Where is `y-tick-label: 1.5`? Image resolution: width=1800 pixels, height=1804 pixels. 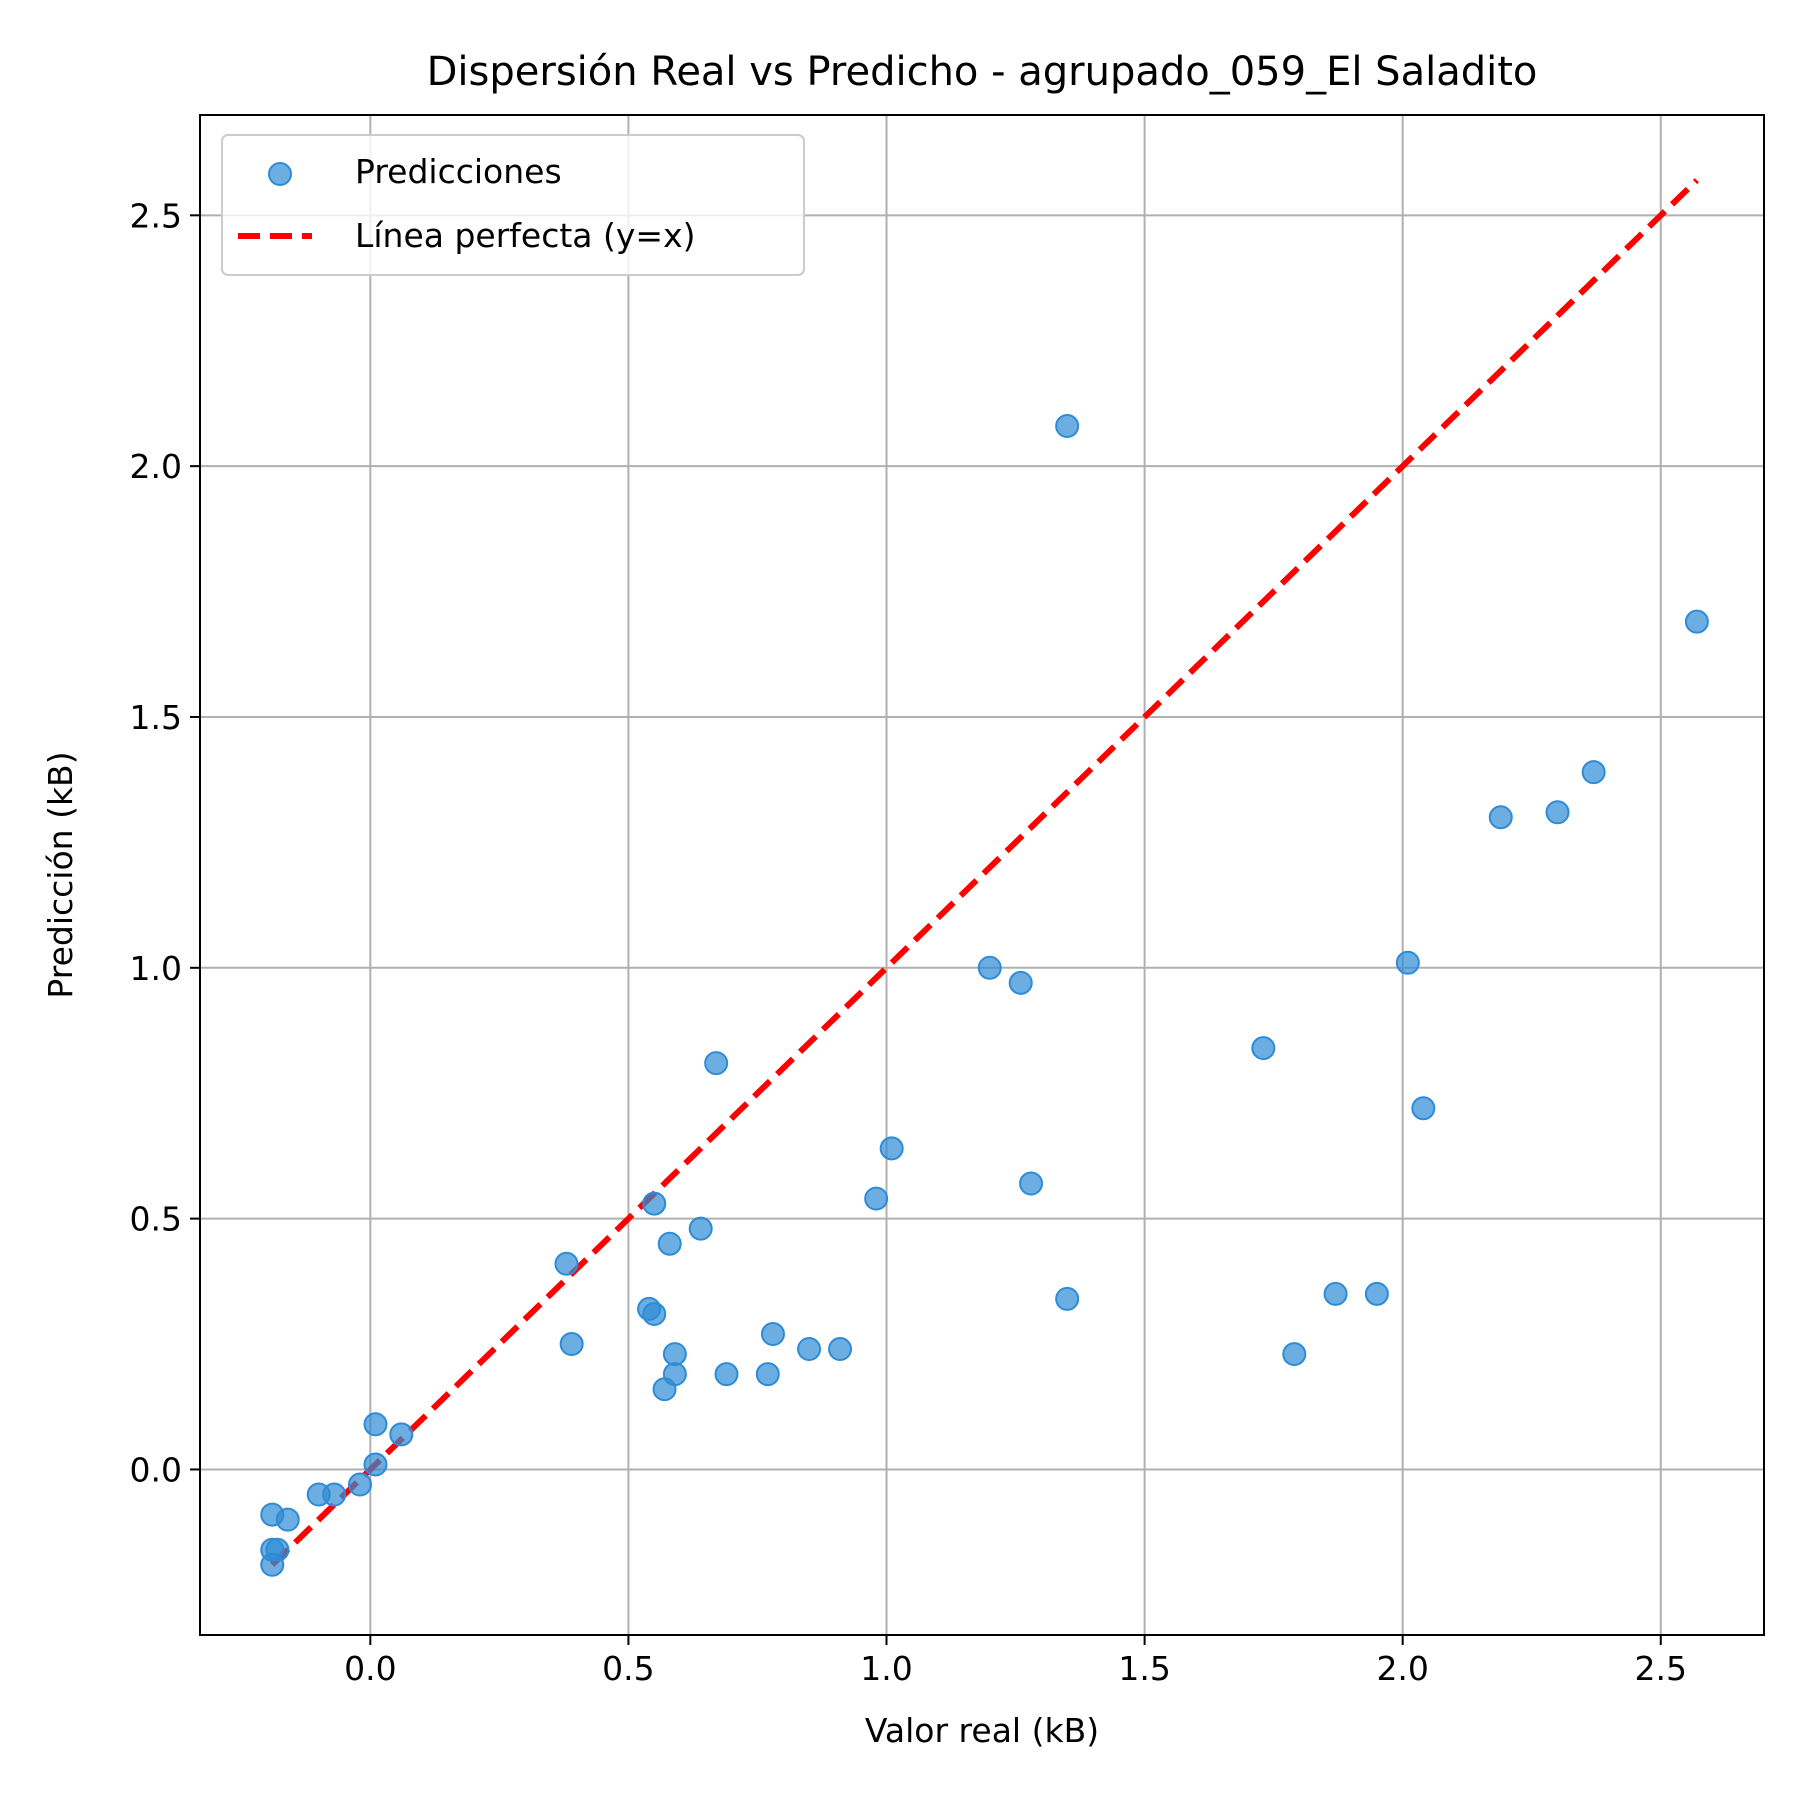 y-tick-label: 1.5 is located at coordinates (156, 717).